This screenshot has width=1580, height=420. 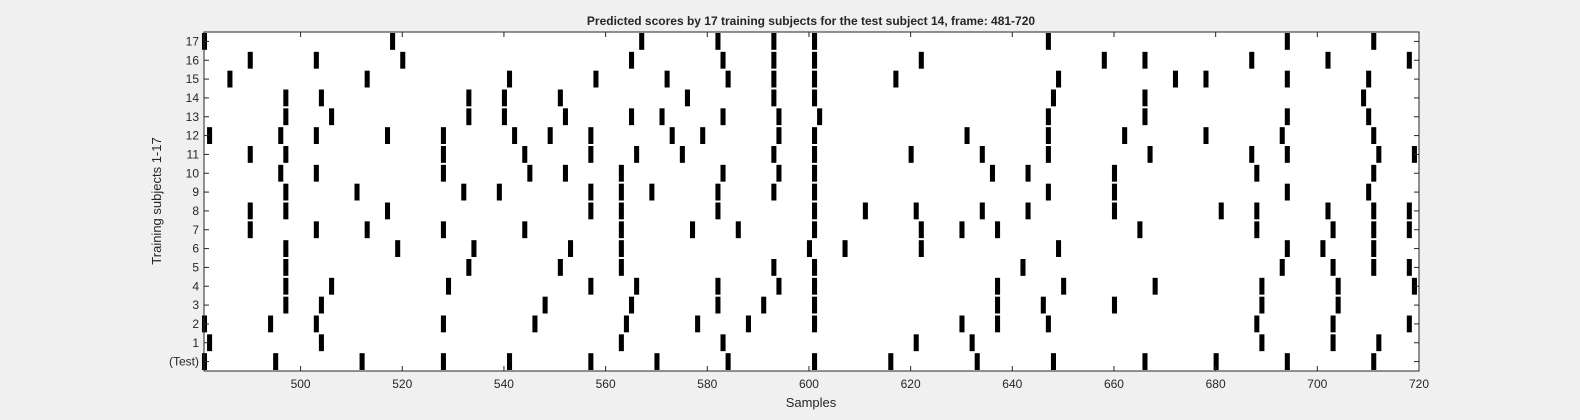 I want to click on y-tick-label: 14, so click(x=193, y=98).